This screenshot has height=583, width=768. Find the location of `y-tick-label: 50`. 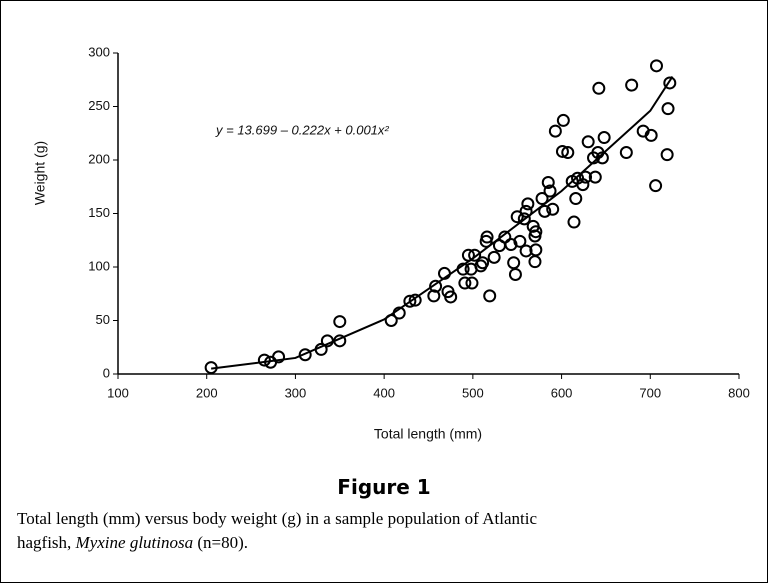

y-tick-label: 50 is located at coordinates (103, 319).